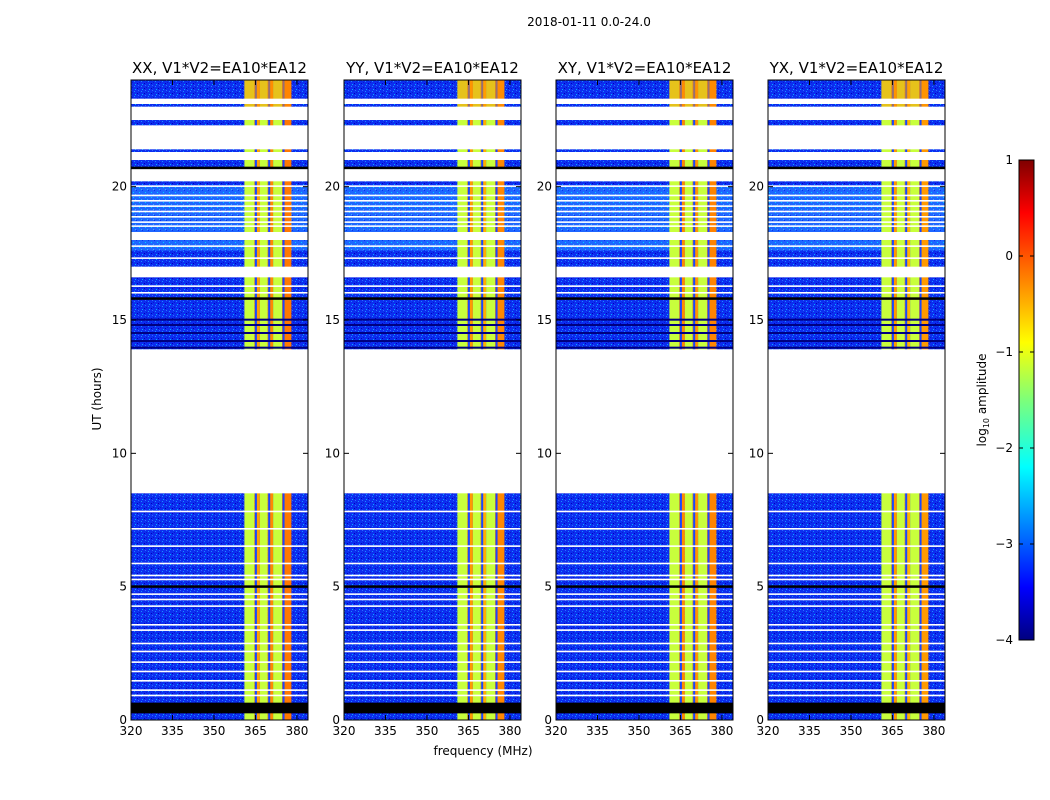 The height and width of the screenshot is (800, 1050). I want to click on y-tick-label: 5, so click(336, 587).